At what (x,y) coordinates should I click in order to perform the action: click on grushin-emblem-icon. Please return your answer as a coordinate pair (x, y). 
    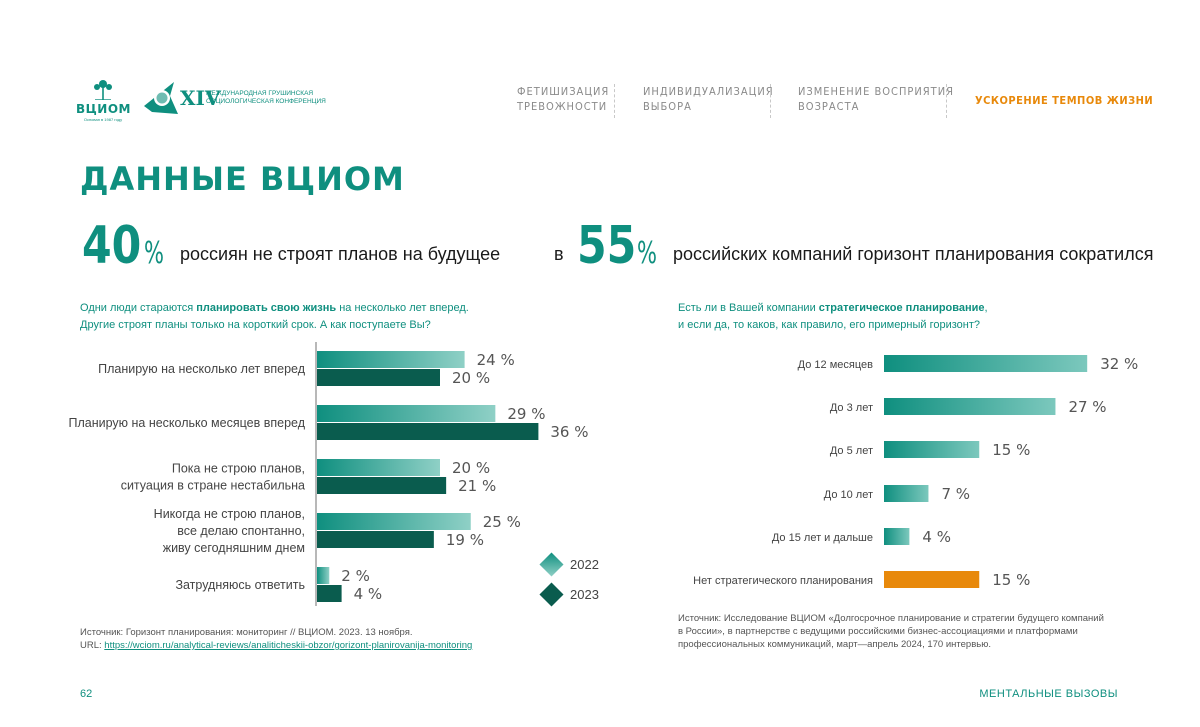
    Looking at the image, I should click on (161, 98).